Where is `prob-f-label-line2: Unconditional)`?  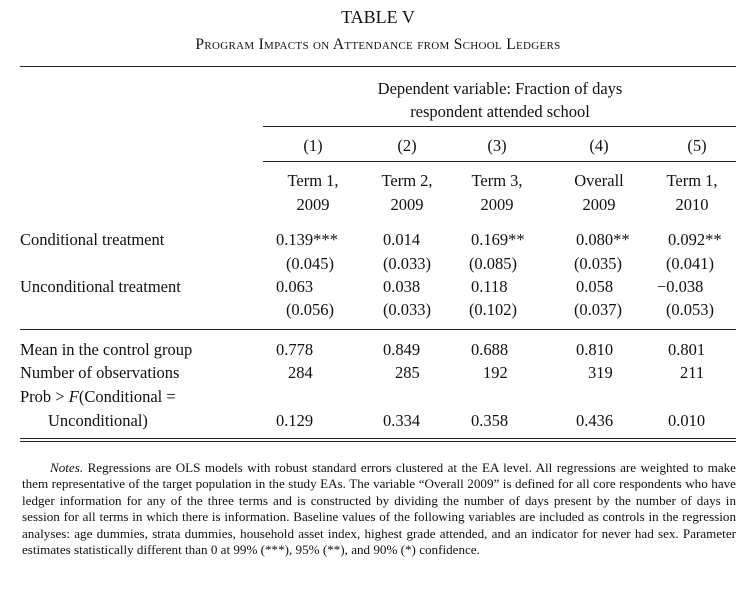
prob-f-label-line2: Unconditional) is located at coordinates (98, 420).